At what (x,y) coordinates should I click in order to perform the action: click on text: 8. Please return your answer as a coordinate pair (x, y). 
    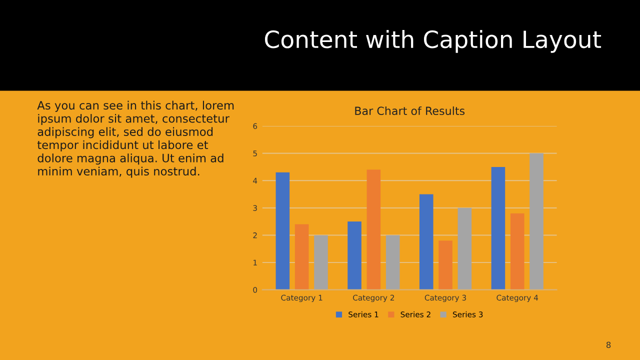
    Looking at the image, I should click on (608, 345).